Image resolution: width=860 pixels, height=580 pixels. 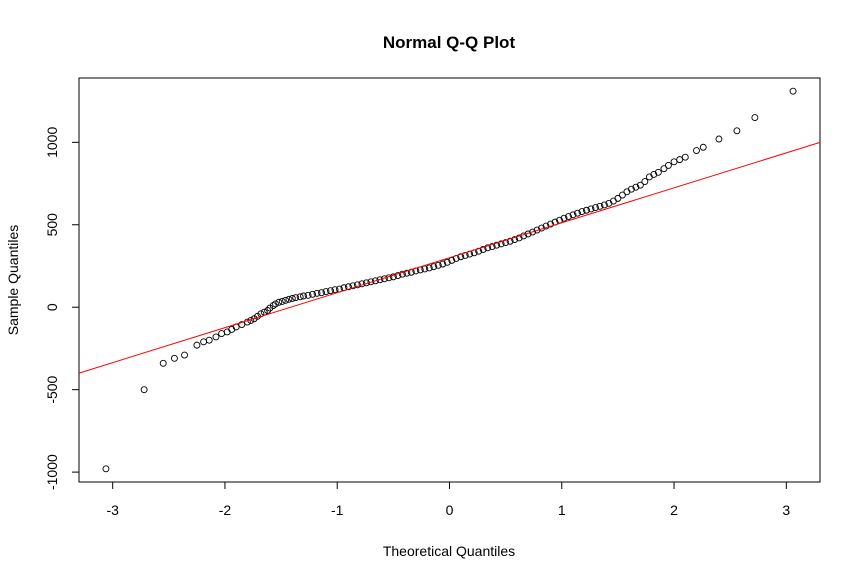 What do you see at coordinates (450, 510) in the screenshot?
I see `x-tick-label: 0` at bounding box center [450, 510].